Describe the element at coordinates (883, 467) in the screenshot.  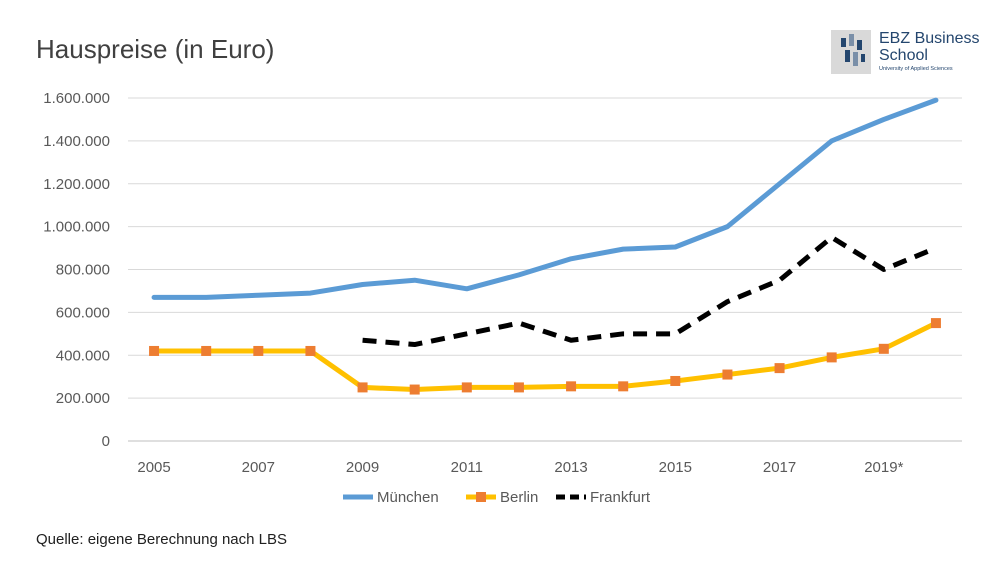
I see `x-tick-label: 2019*` at that location.